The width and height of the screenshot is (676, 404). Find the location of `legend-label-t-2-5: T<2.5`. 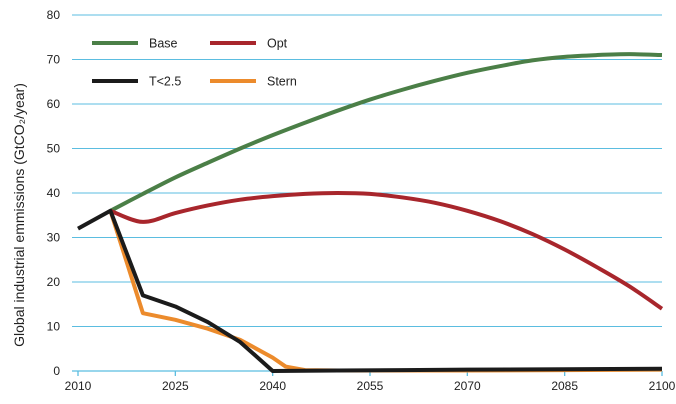

legend-label-t-2-5: T<2.5 is located at coordinates (165, 82).